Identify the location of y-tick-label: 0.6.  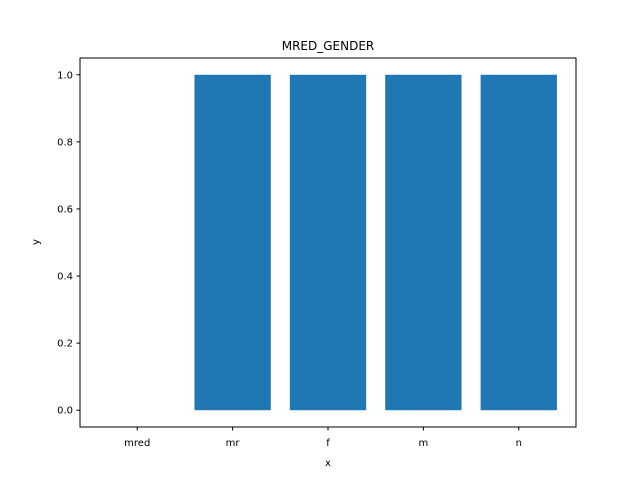
(65, 209).